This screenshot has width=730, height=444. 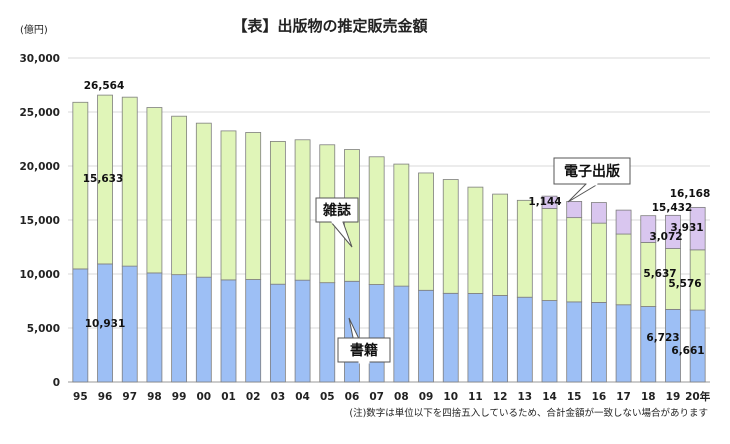 What do you see at coordinates (673, 397) in the screenshot?
I see `x-tick-label: 19` at bounding box center [673, 397].